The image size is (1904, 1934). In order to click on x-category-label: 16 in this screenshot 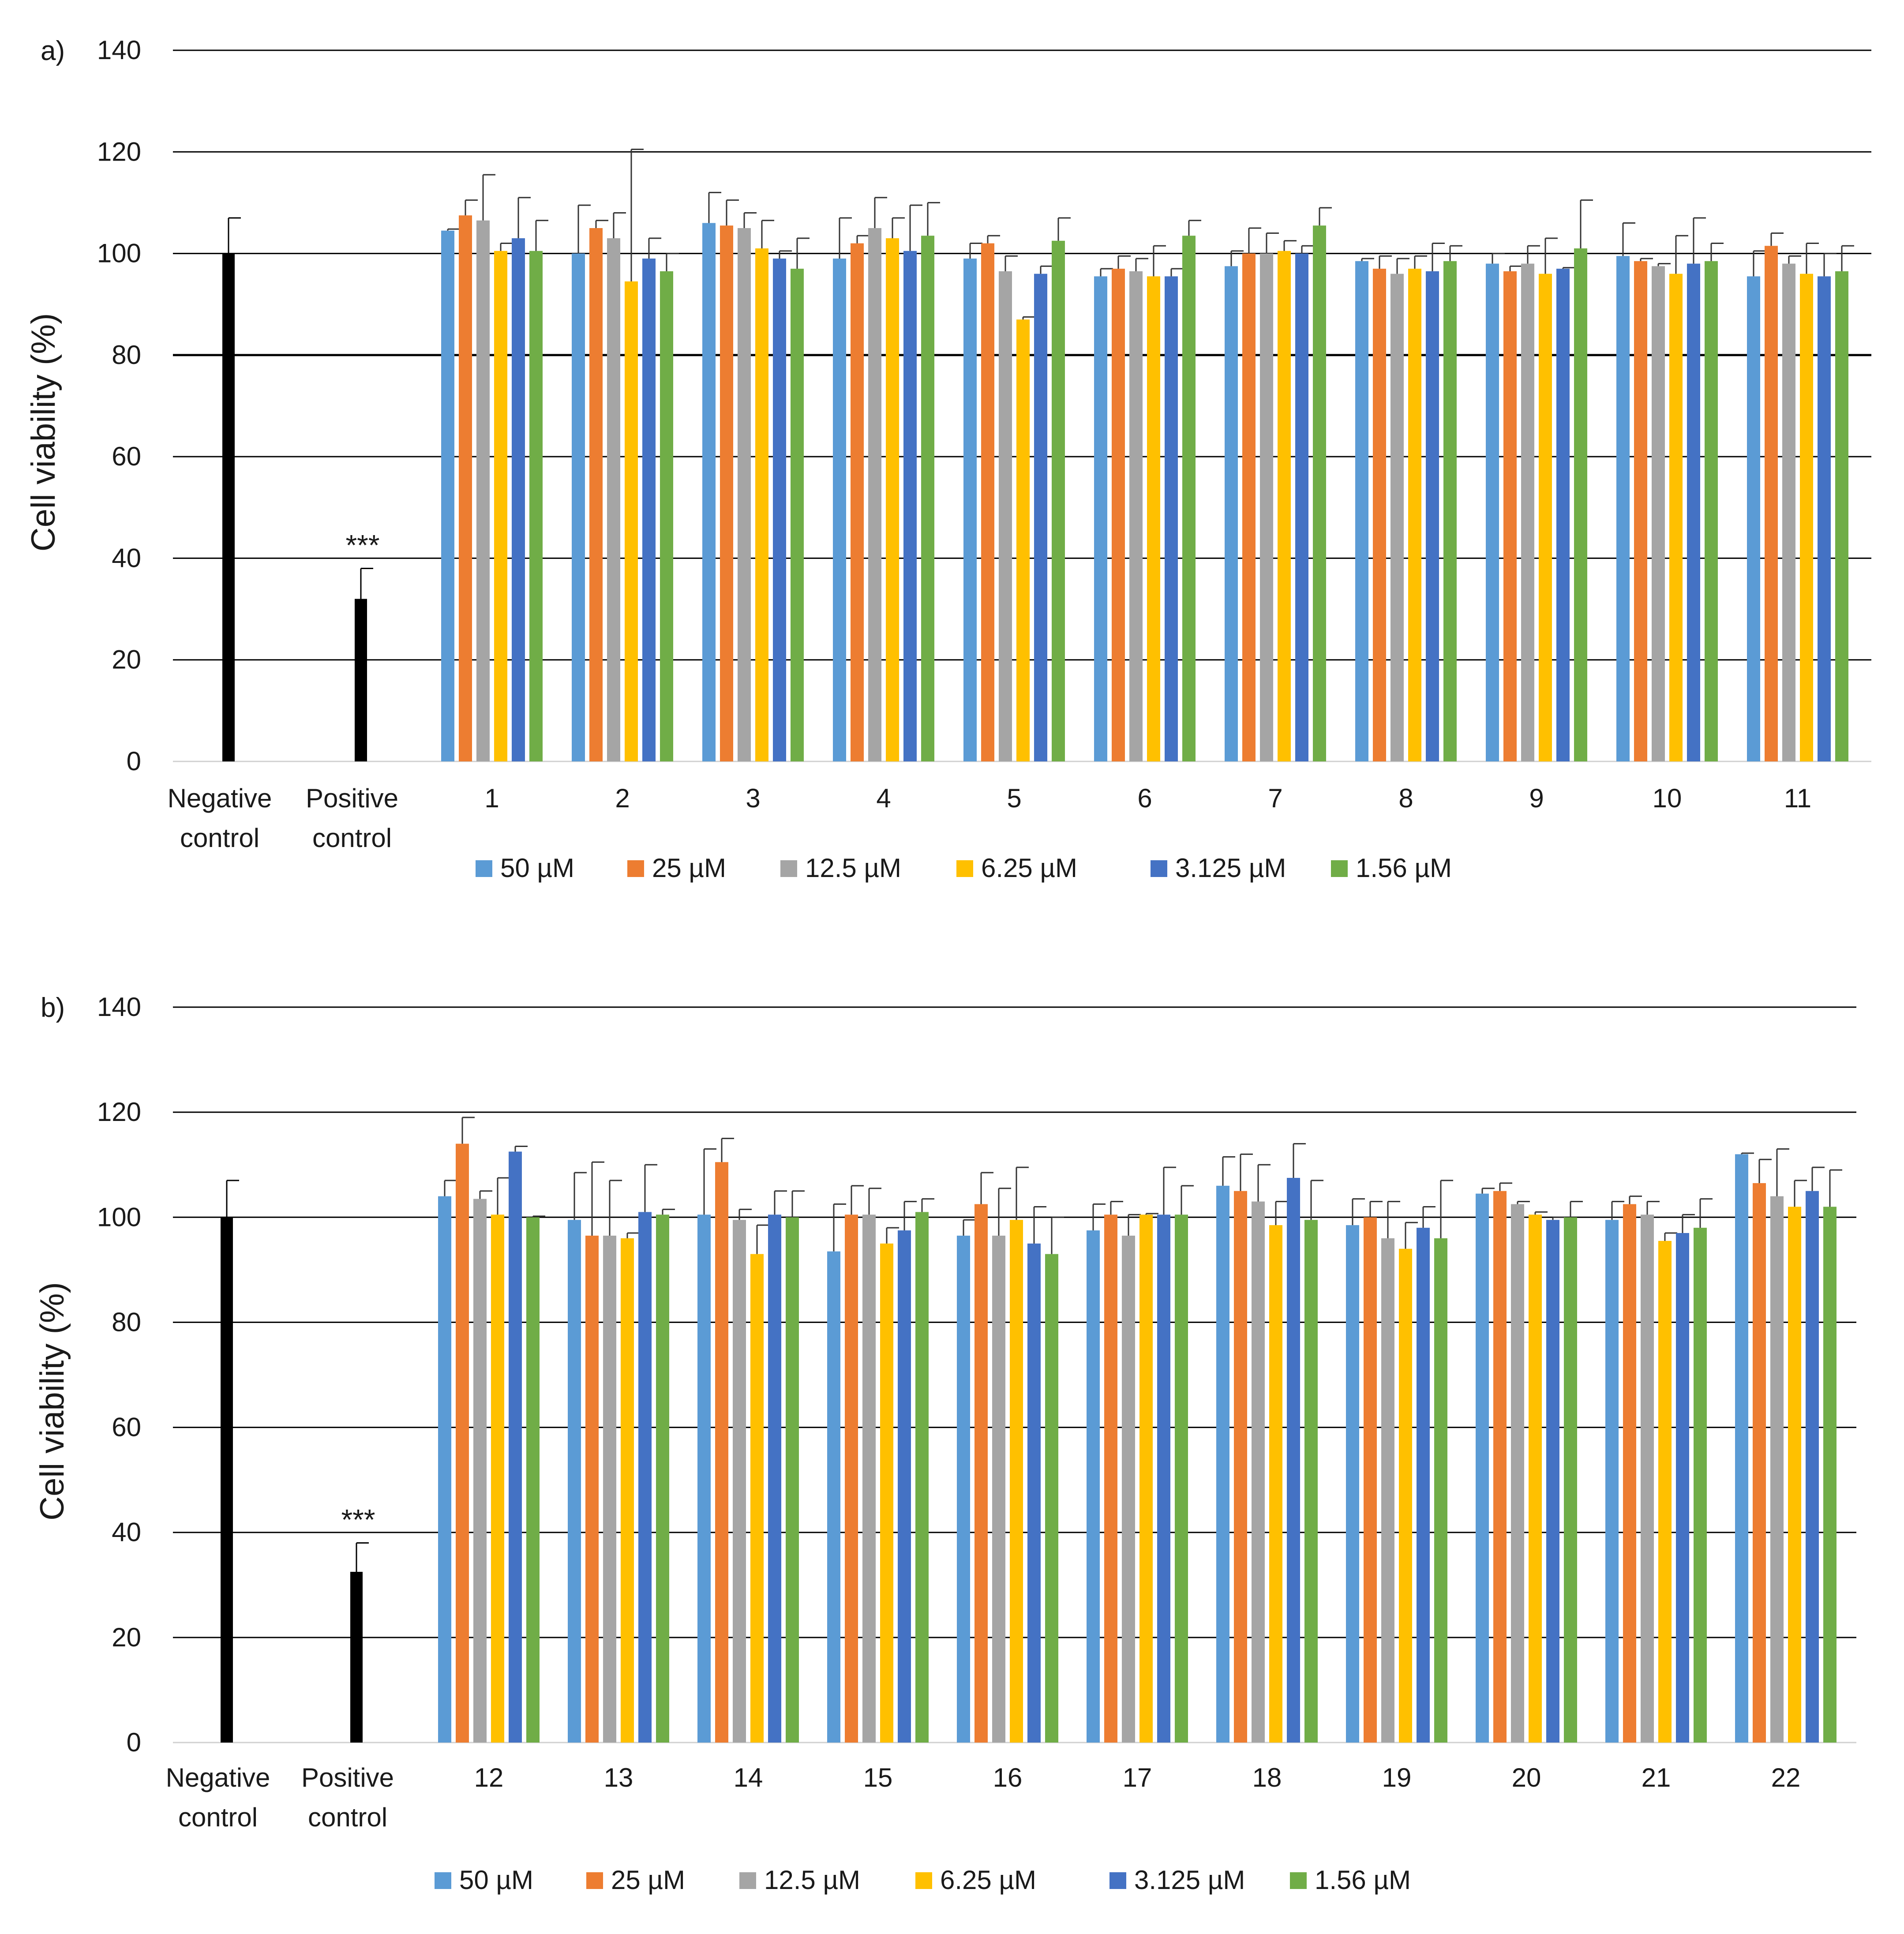, I will do `click(1008, 1777)`.